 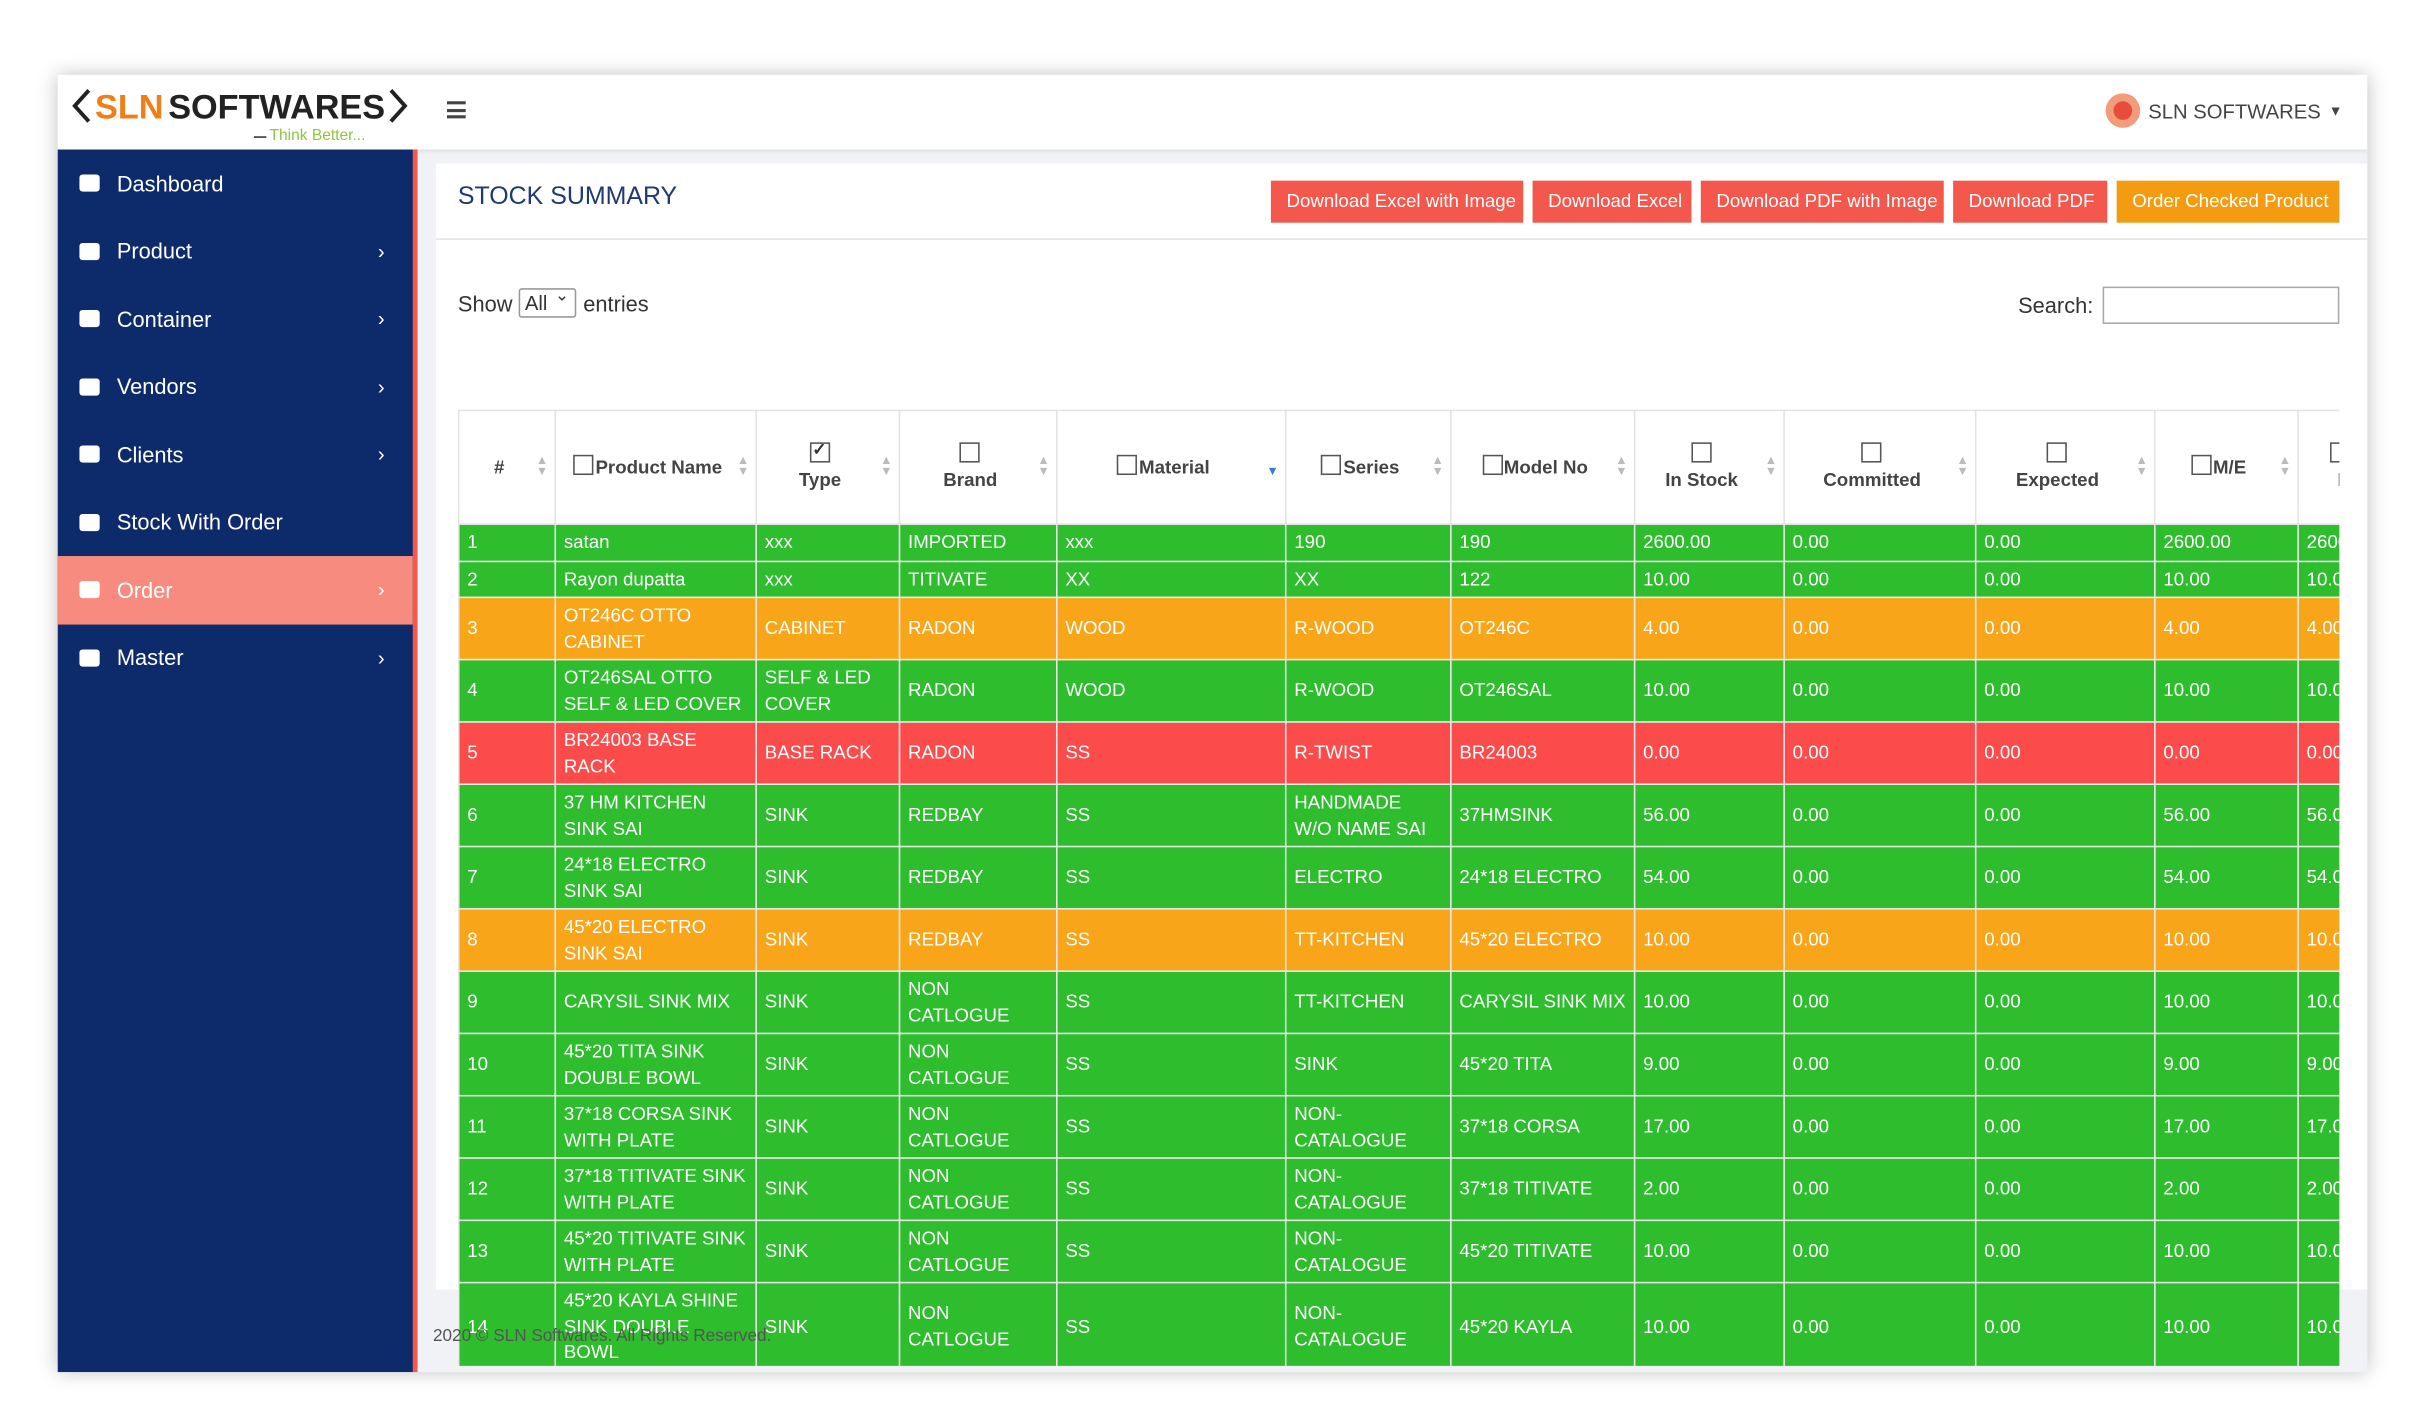 What do you see at coordinates (507, 1002) in the screenshot?
I see `table-cell: 9` at bounding box center [507, 1002].